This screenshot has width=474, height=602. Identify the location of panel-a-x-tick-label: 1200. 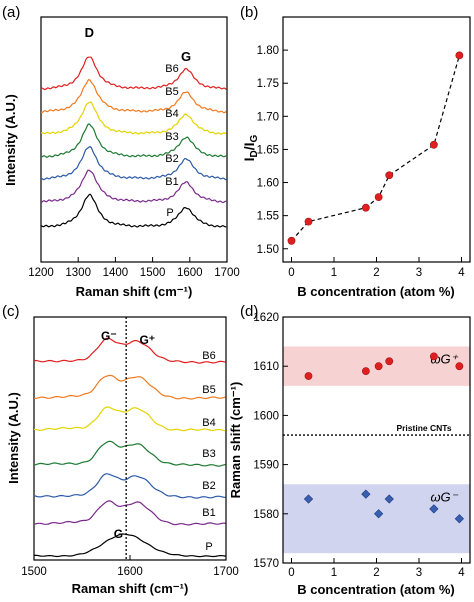
(41, 273).